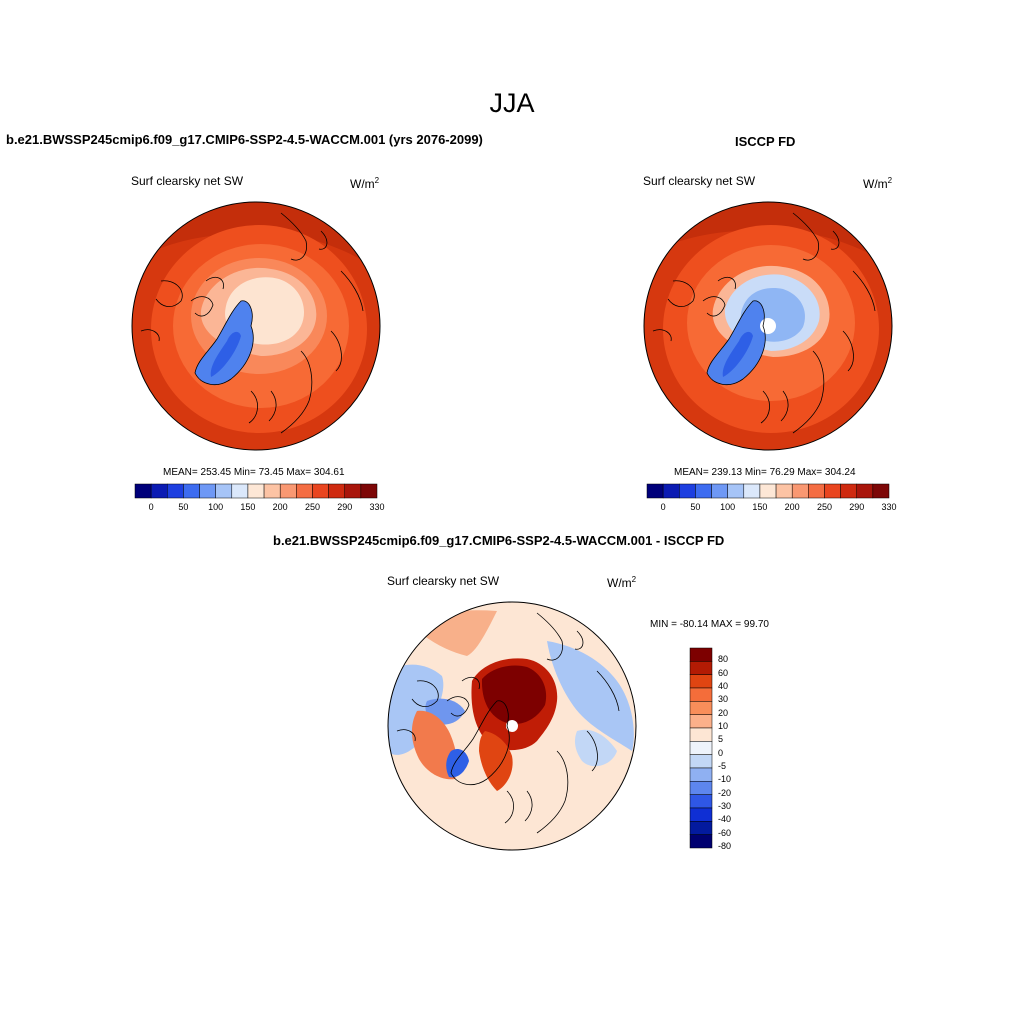  I want to click on diff-colorbar-tick-label: 0, so click(721, 752).